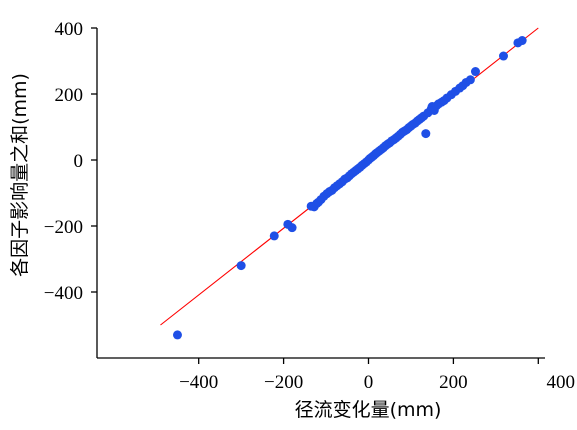 This screenshot has height=430, width=577. Describe the element at coordinates (20, 175) in the screenshot. I see `y-axis-label: 各因子影响量之和(mm)` at that location.